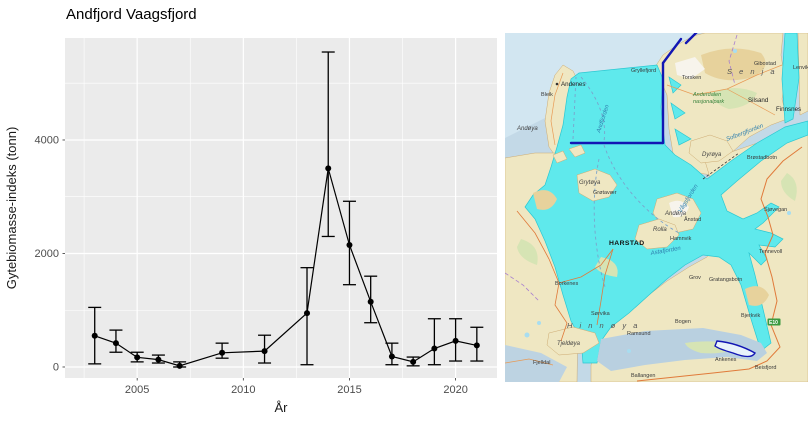 Image resolution: width=808 pixels, height=429 pixels. I want to click on map-label: Gibostad, so click(765, 64).